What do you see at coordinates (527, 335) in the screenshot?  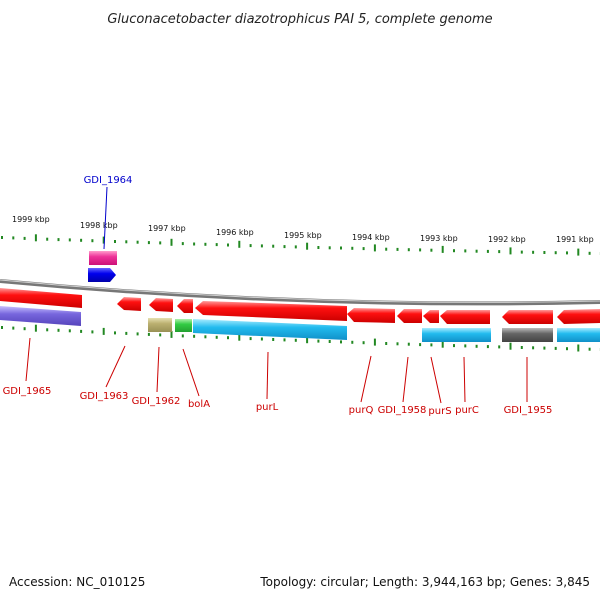 I see `cds-bar-gray` at bounding box center [527, 335].